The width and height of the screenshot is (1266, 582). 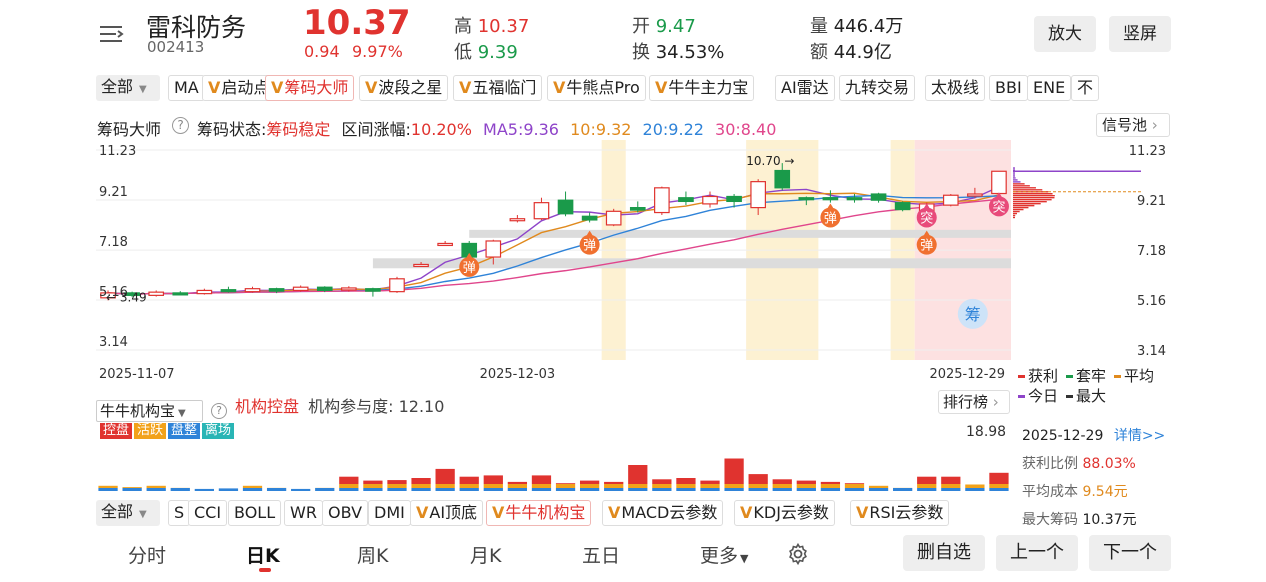 What do you see at coordinates (966, 402) in the screenshot?
I see `rank-label: 排行榜` at bounding box center [966, 402].